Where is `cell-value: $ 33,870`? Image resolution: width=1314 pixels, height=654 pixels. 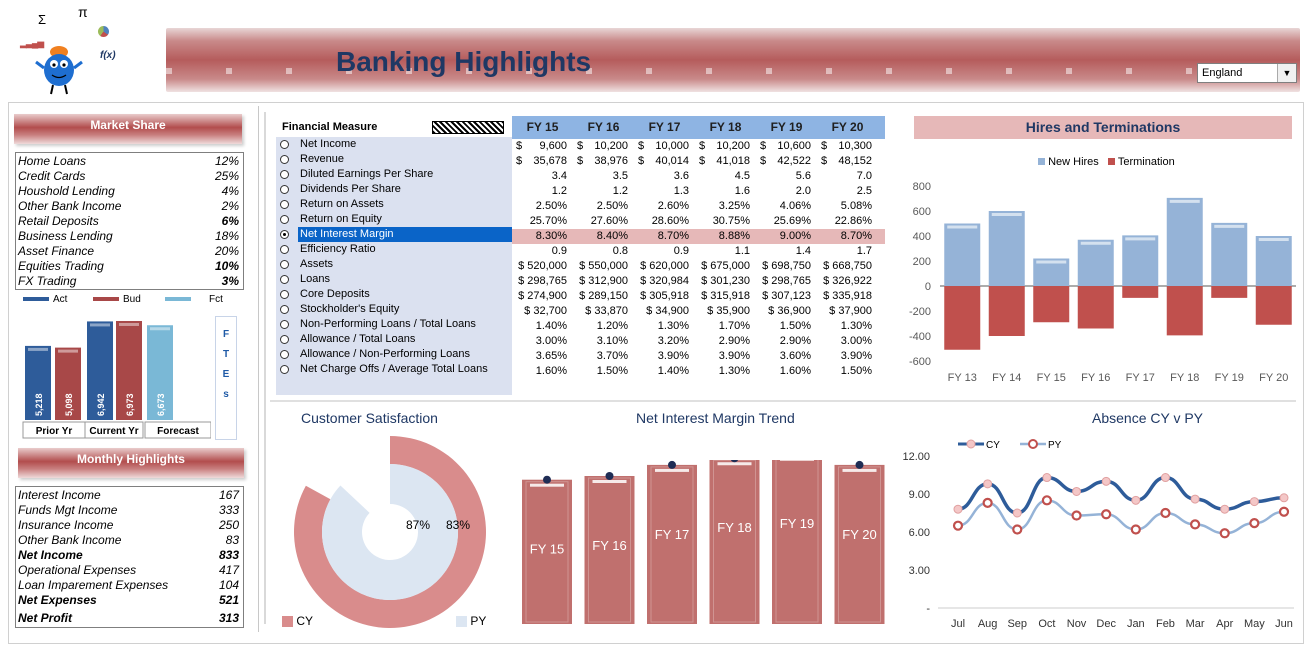
cell-value: $ 33,870 is located at coordinates (606, 311).